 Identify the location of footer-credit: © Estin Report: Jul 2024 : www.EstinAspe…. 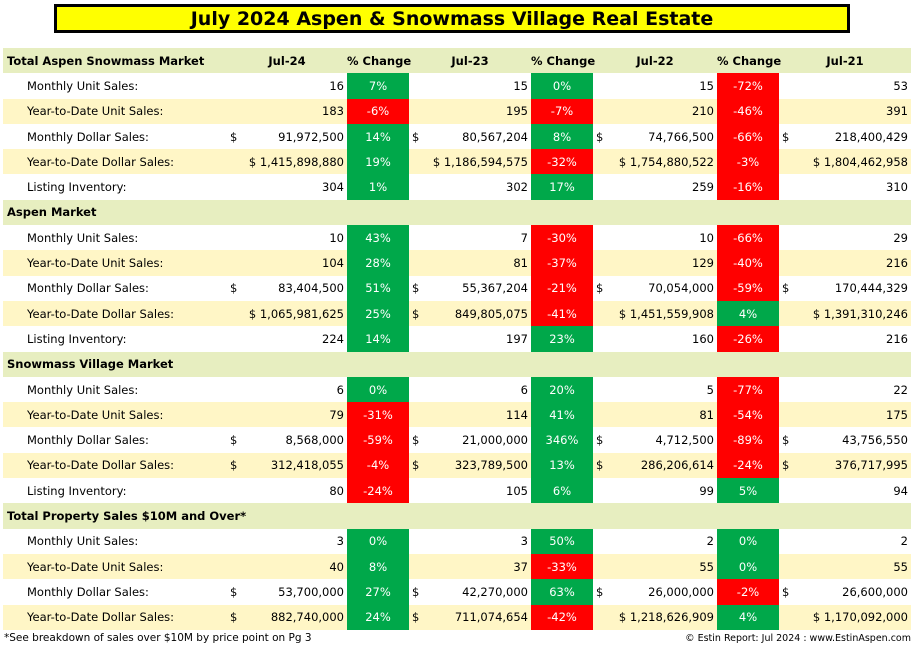
(798, 638).